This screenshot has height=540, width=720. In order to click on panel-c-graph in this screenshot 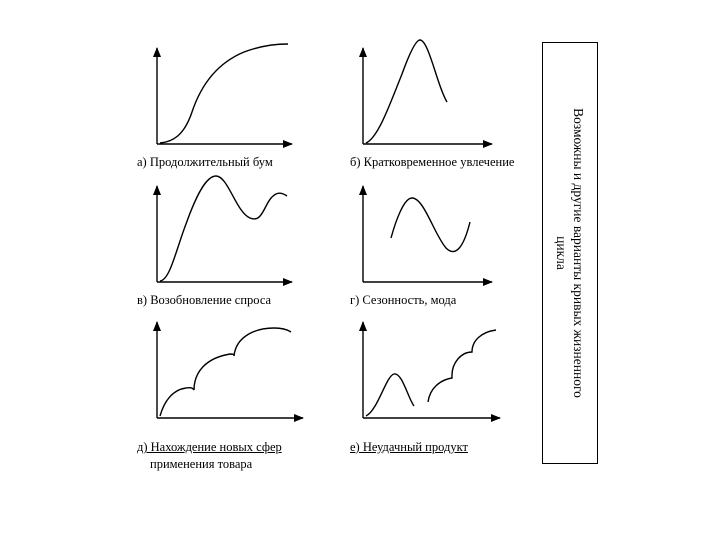, I will do `click(223, 230)`.